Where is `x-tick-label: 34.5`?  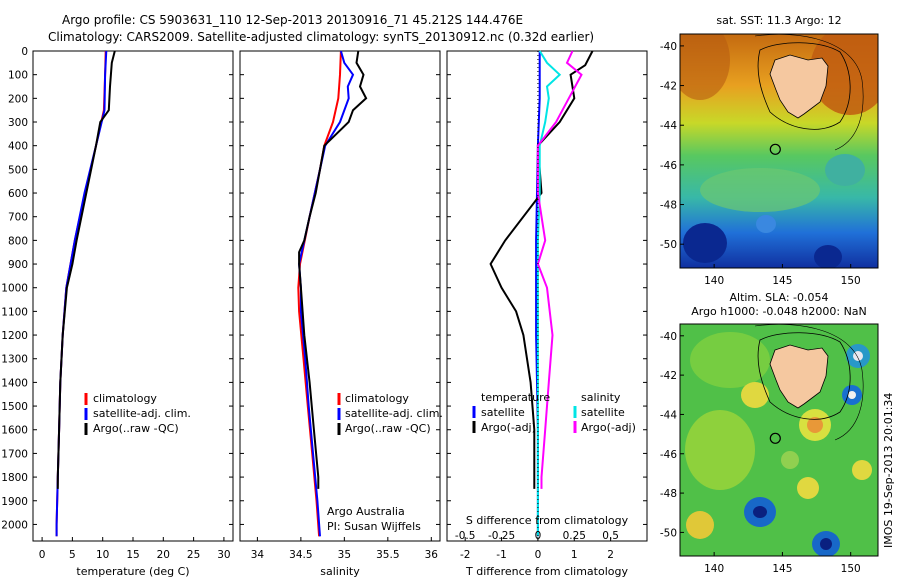 x-tick-label: 34.5 is located at coordinates (300, 555).